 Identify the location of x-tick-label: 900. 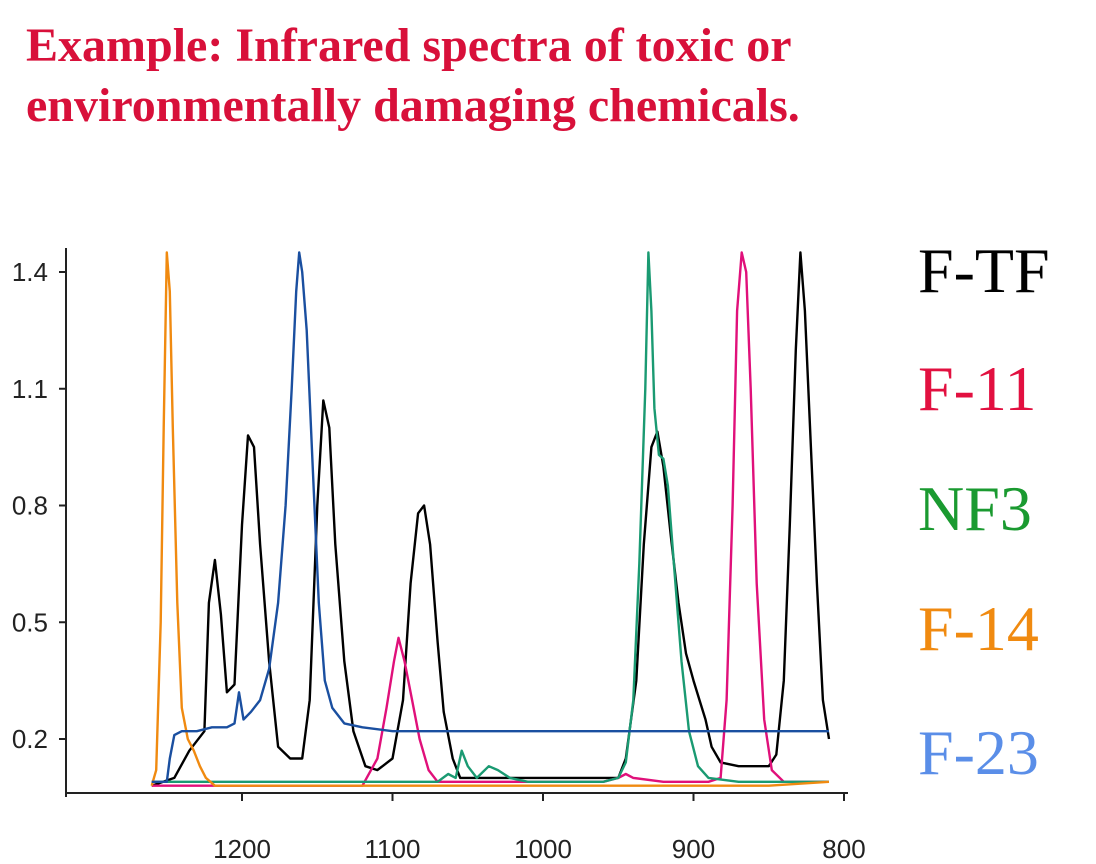
(693, 849).